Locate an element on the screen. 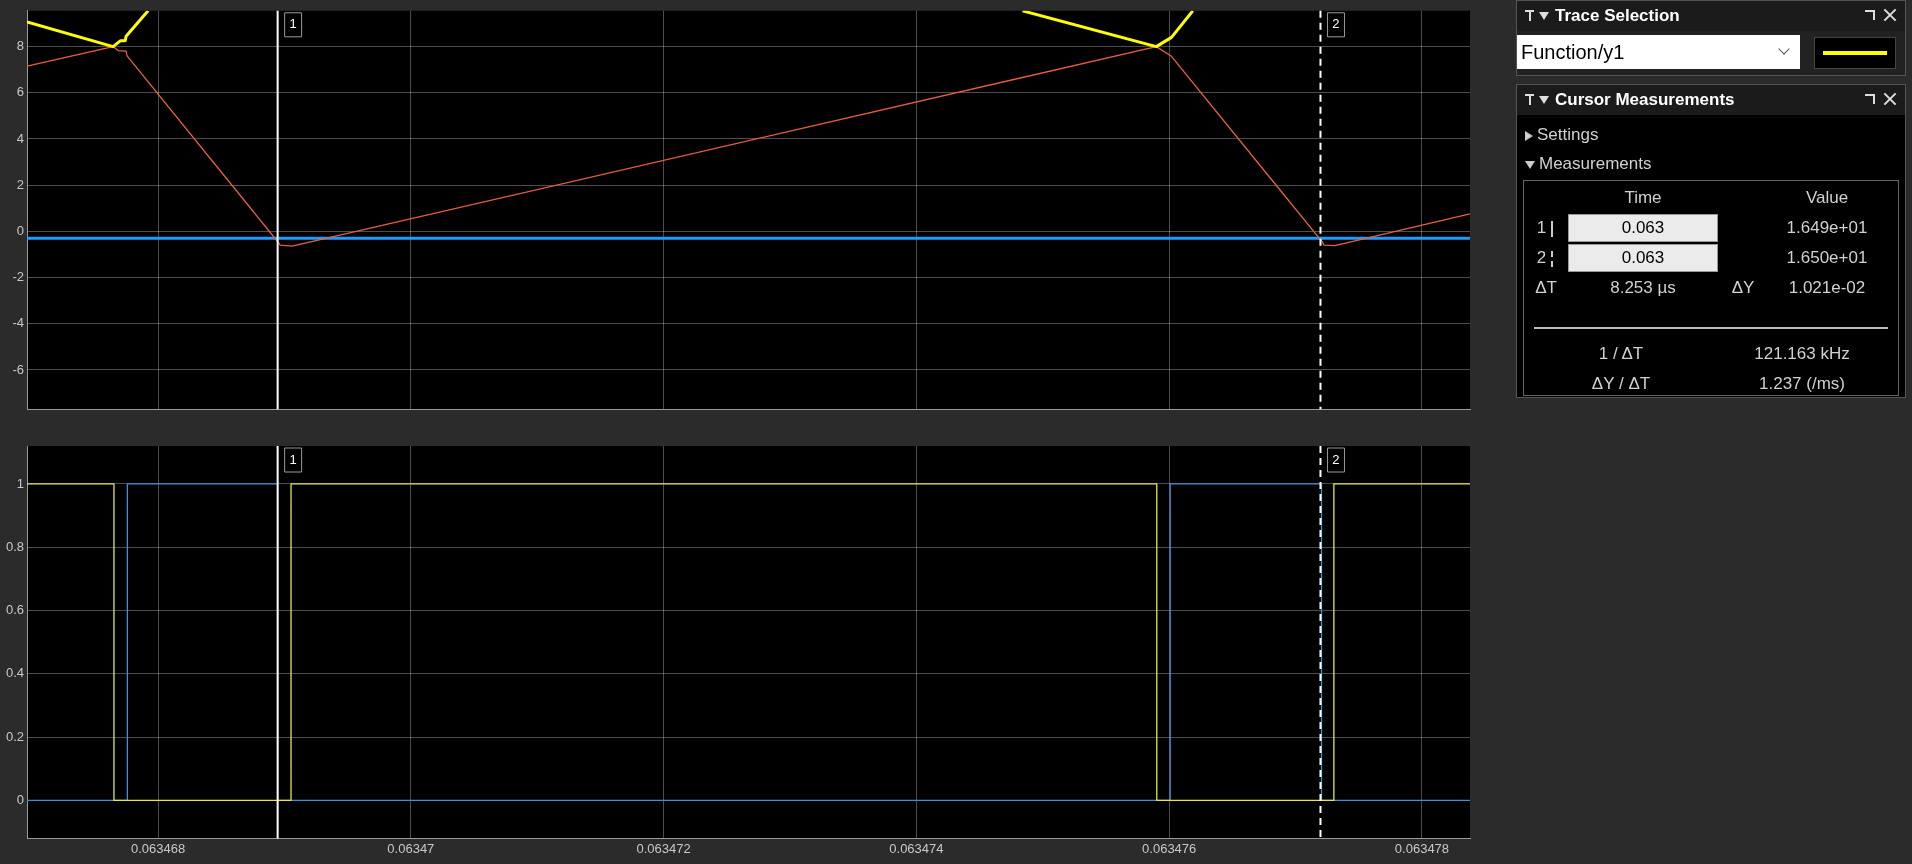 Image resolution: width=1912 pixels, height=864 pixels. text: Settings is located at coordinates (1568, 134).